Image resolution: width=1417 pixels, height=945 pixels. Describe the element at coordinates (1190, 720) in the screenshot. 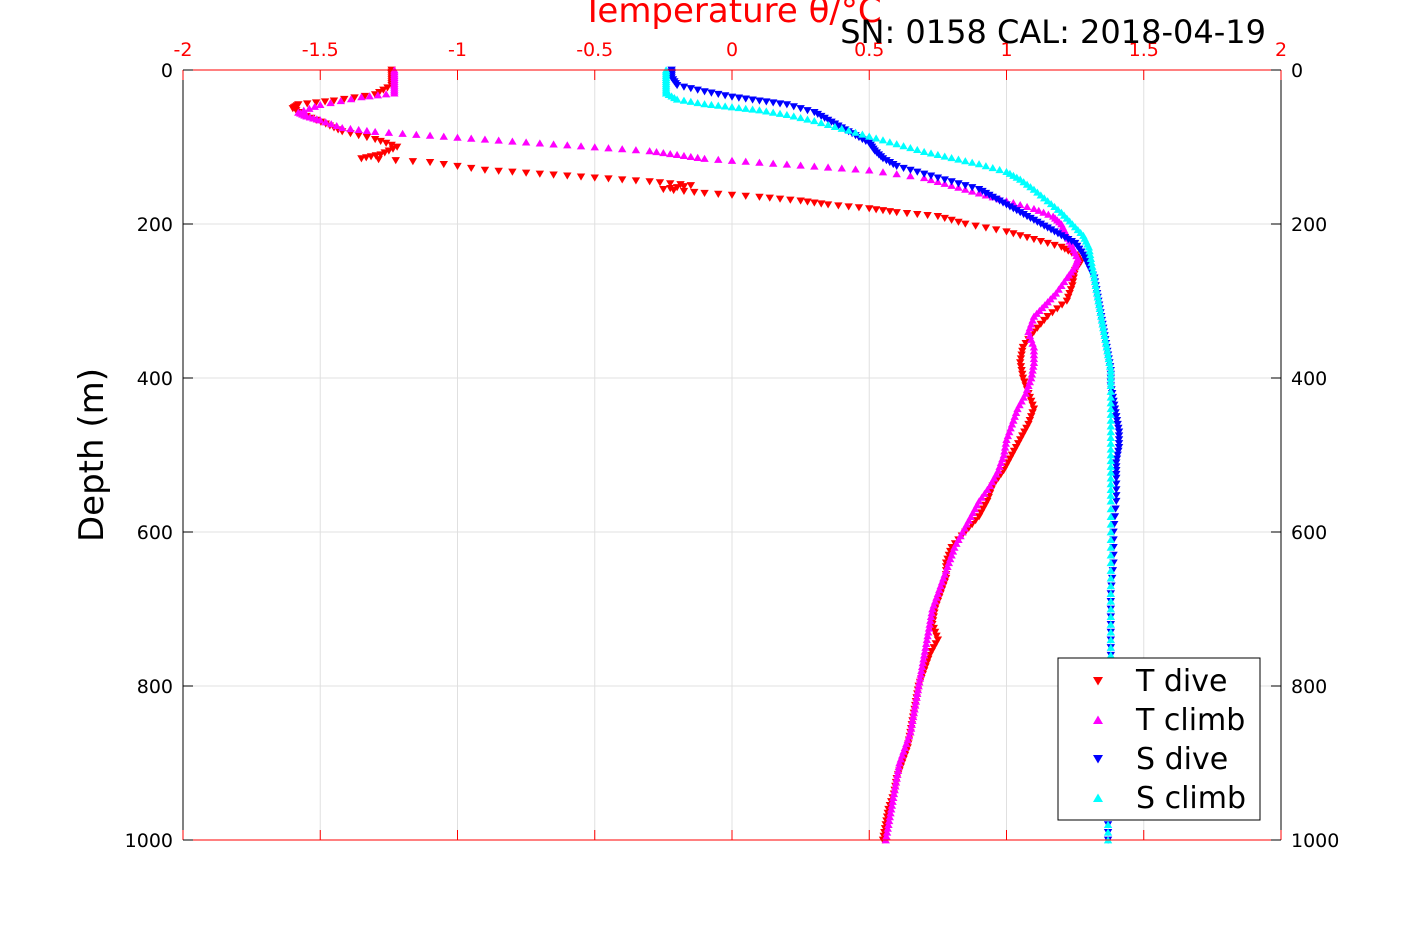

I see `legend-label: T climb` at that location.